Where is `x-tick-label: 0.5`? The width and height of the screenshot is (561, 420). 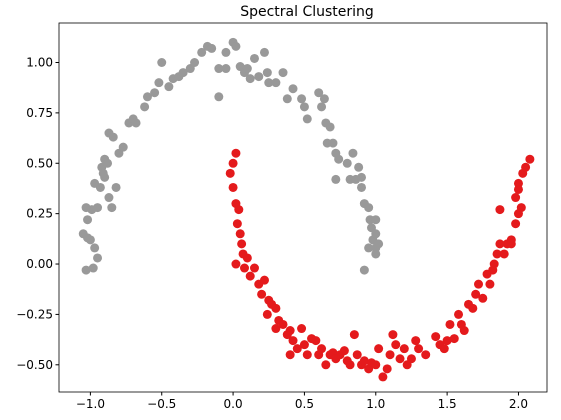
x-tick-label: 0.5 is located at coordinates (304, 404).